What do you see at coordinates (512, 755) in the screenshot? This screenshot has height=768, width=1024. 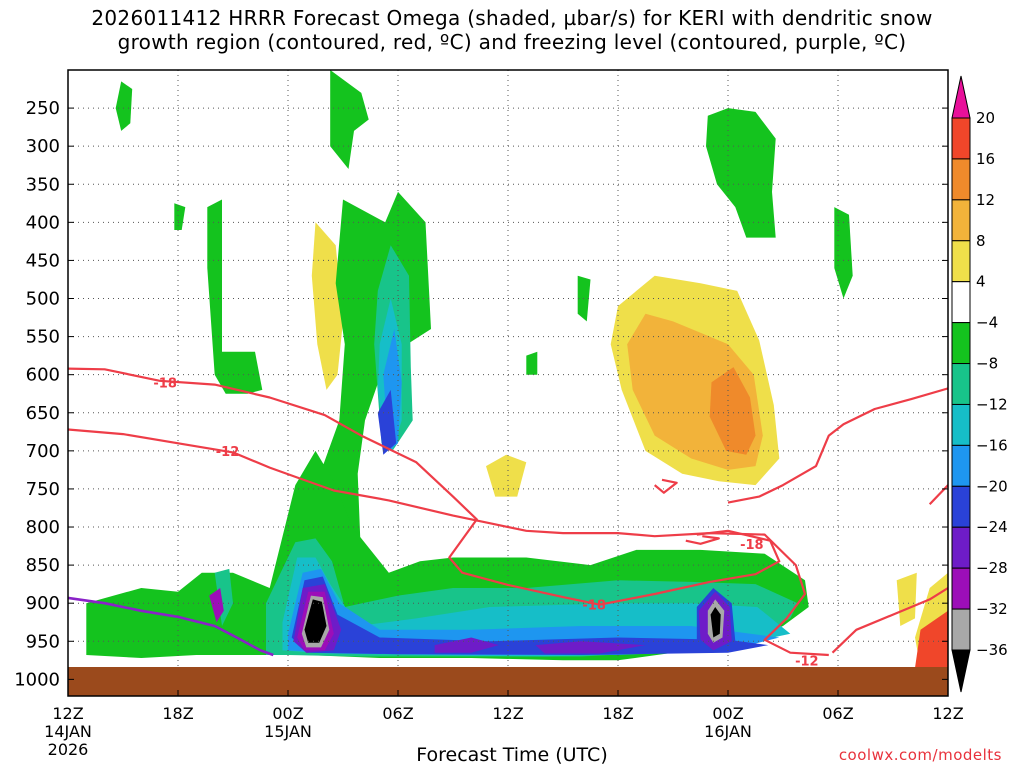 I see `x-axis-label: Forecast Time (UTC)` at bounding box center [512, 755].